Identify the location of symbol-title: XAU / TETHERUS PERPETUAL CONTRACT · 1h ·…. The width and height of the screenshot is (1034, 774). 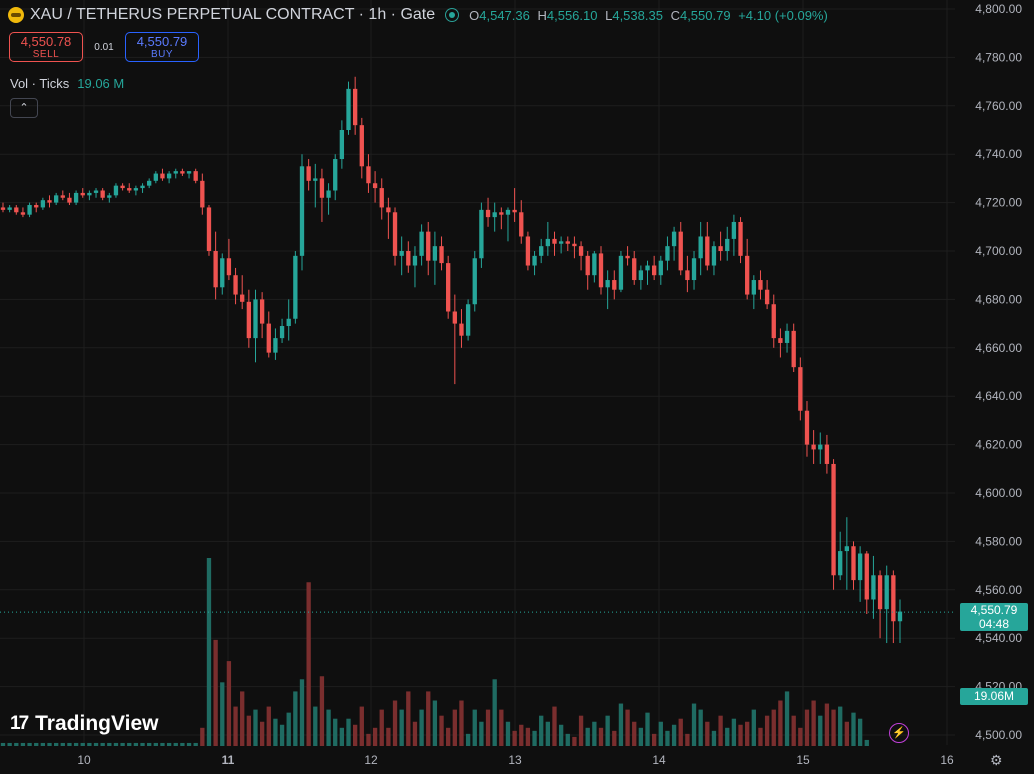
(233, 14).